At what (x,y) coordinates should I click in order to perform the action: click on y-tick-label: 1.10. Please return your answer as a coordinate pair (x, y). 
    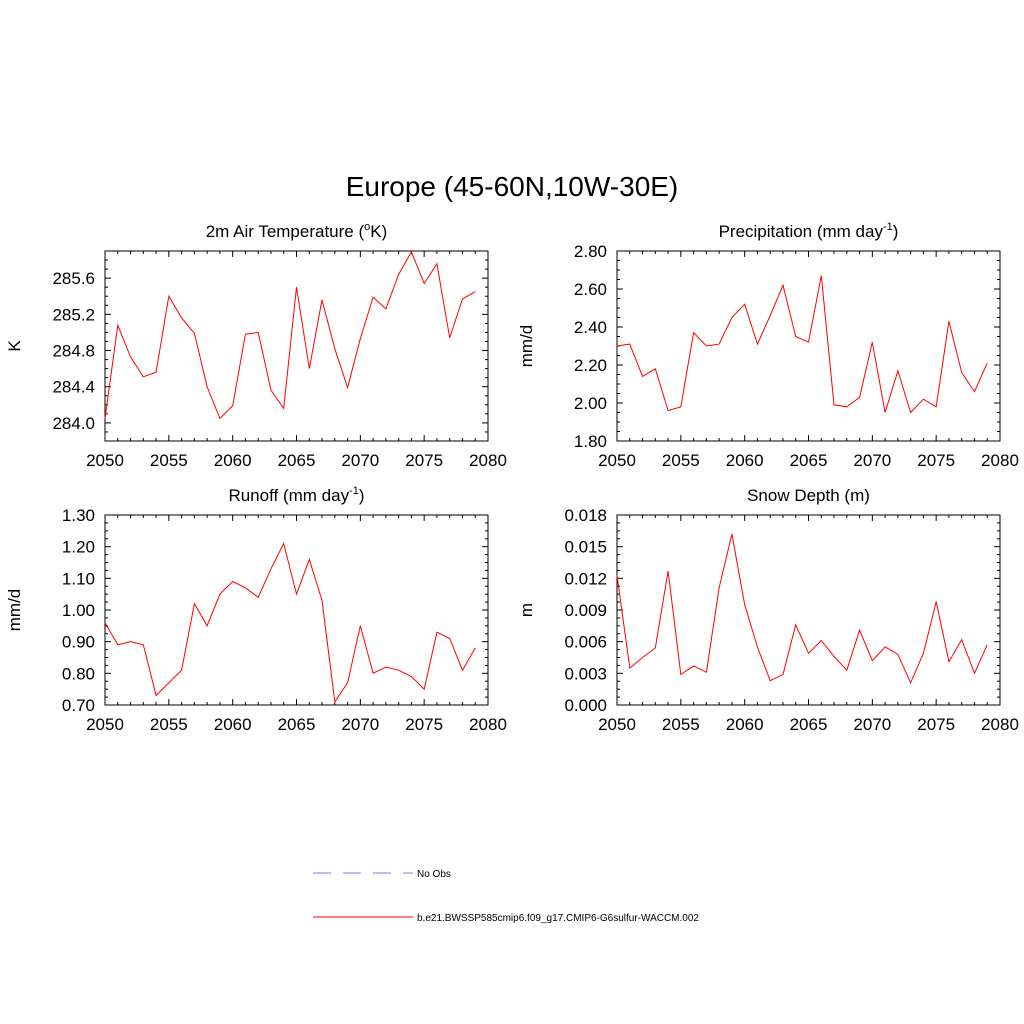
    Looking at the image, I should click on (78, 578).